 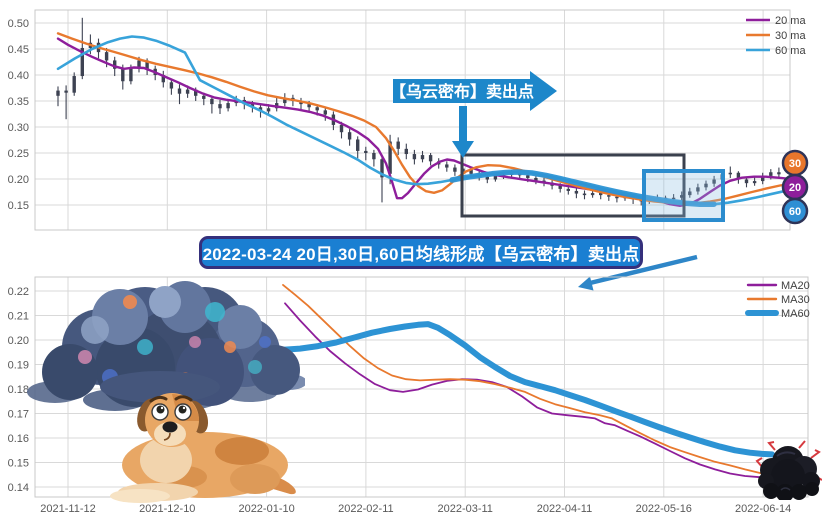 I want to click on x-tick-label: 2021-12-10, so click(x=167, y=509).